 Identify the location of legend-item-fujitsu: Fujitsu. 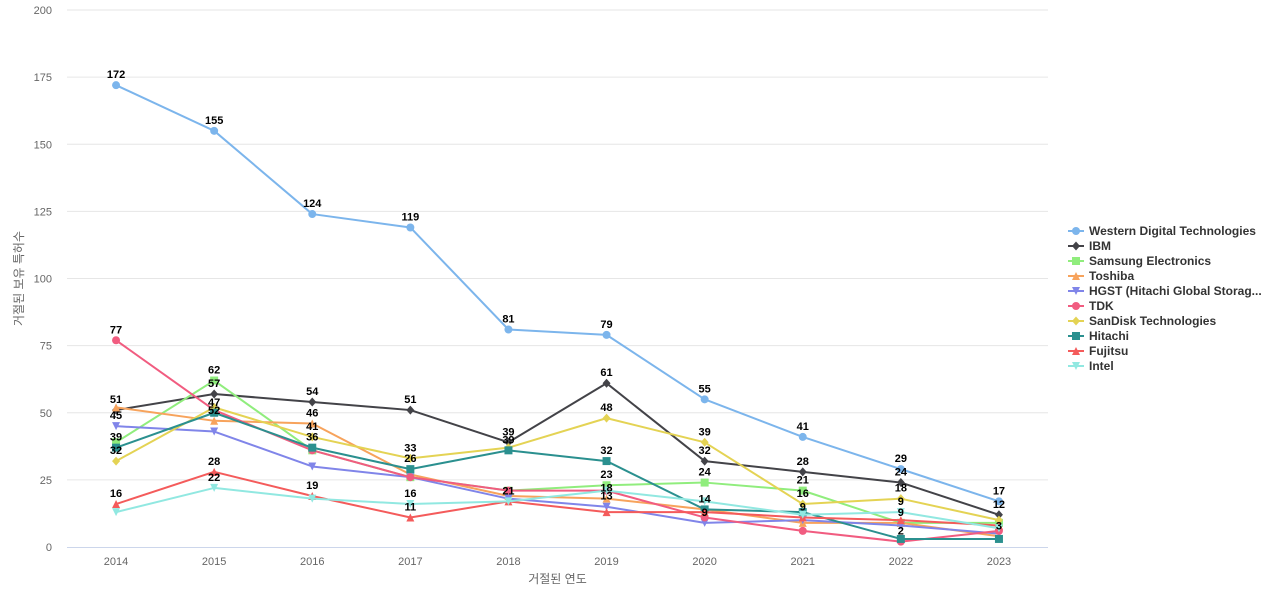
(1098, 351).